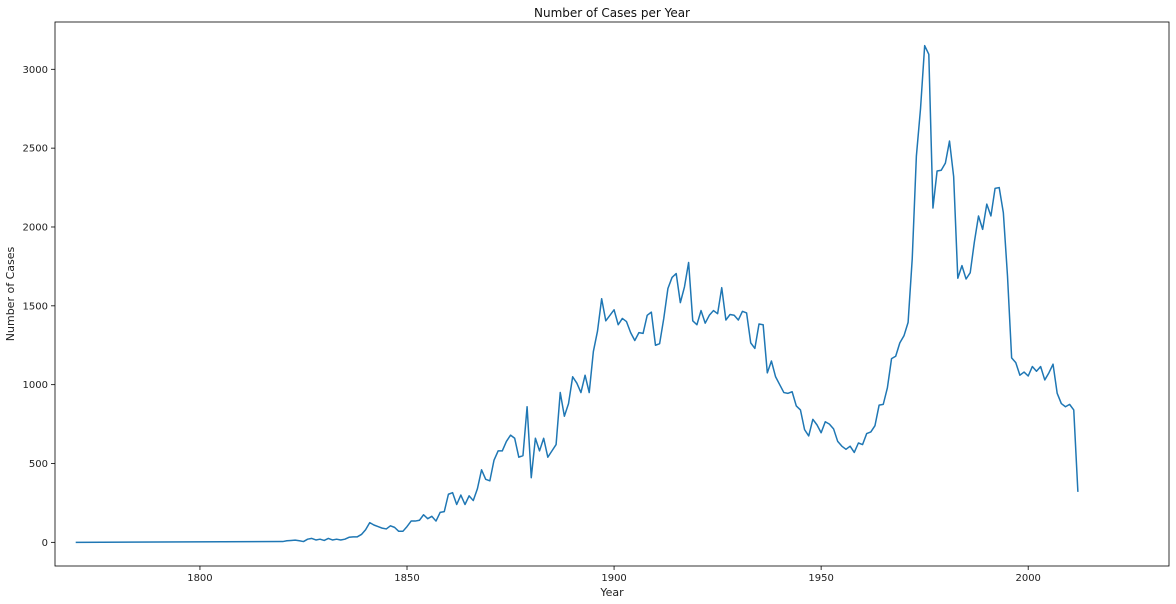 The image size is (1176, 604). I want to click on y-tick-label: 1500, so click(35, 306).